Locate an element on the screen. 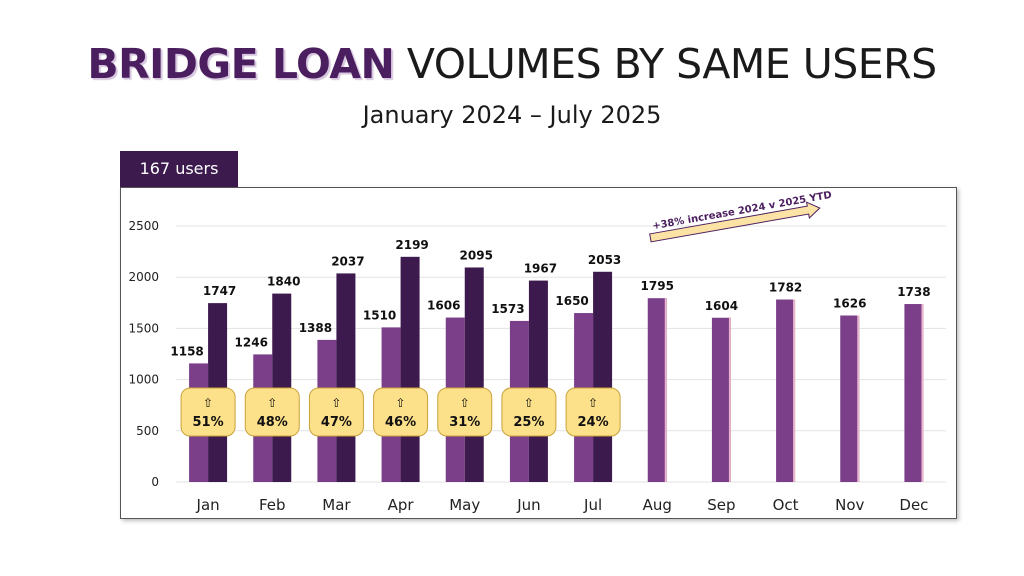 This screenshot has width=1024, height=576. increase-badge-label: 24% is located at coordinates (593, 422).